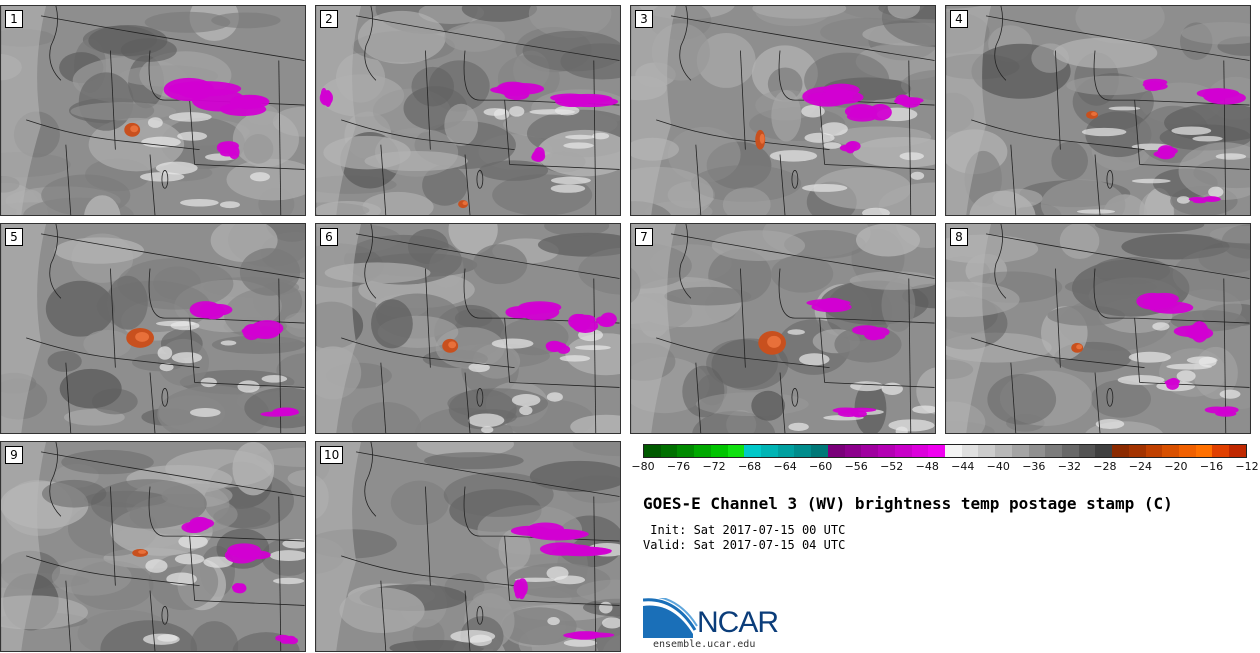 This screenshot has height=653, width=1260. I want to click on colorbar-tick-label: −20, so click(1176, 466).